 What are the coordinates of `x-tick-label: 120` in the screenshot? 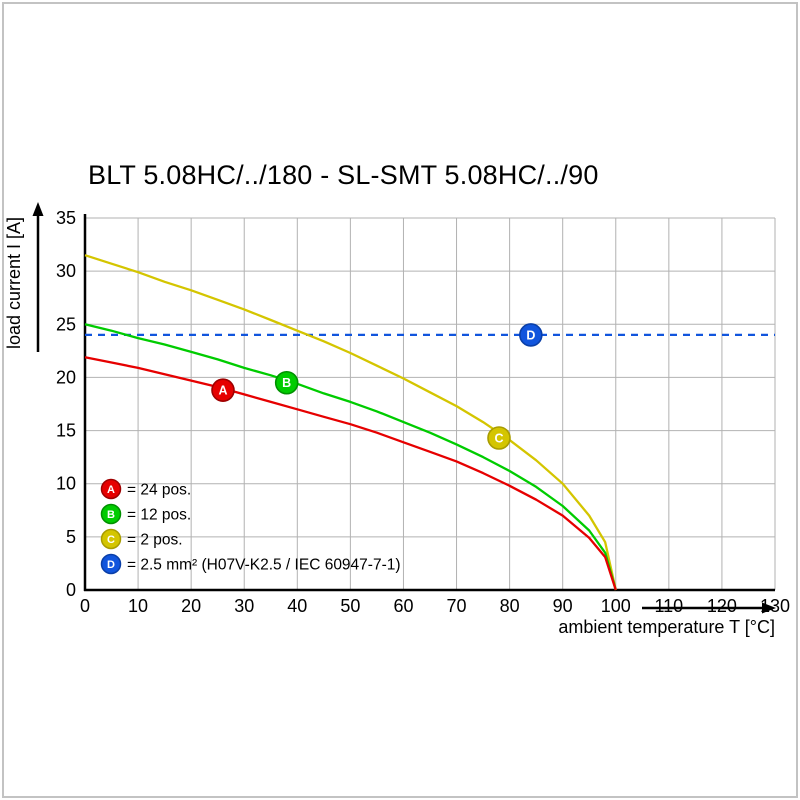 It's located at (722, 606).